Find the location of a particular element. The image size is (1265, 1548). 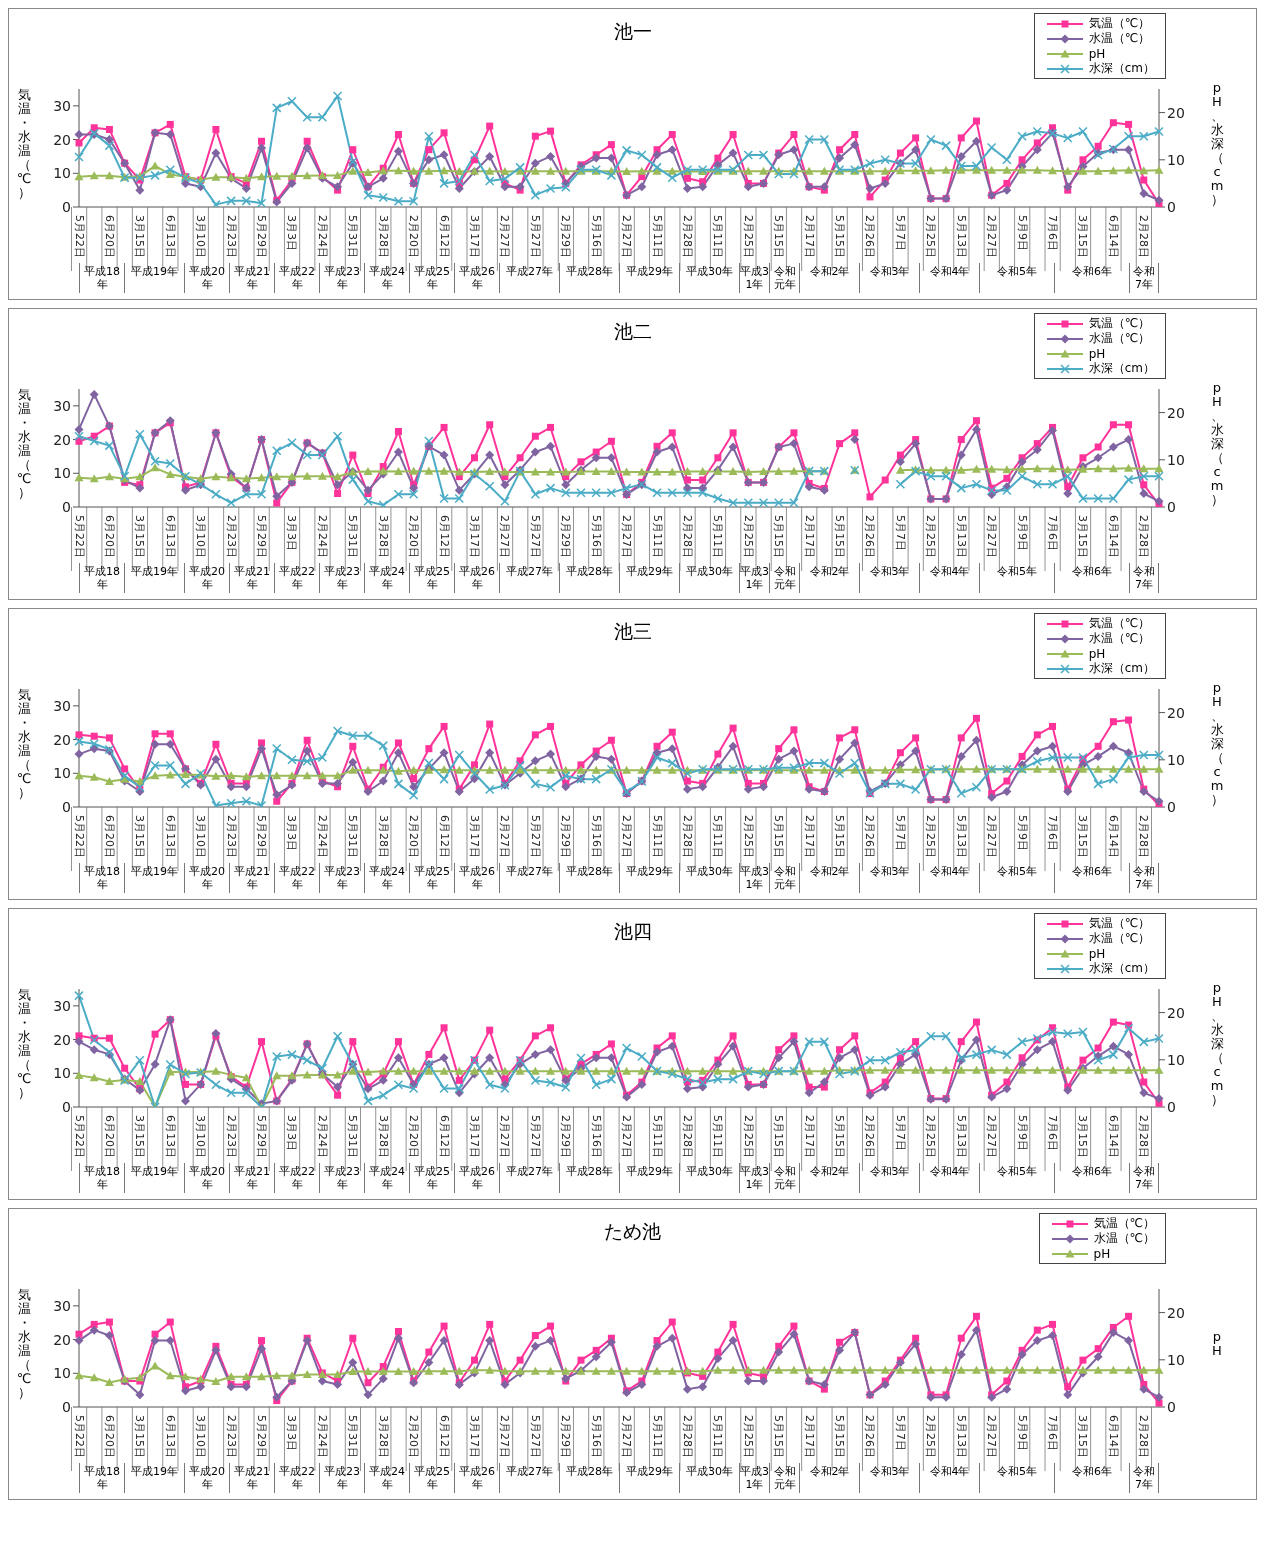

text: 平成23年 is located at coordinates (341, 1178).